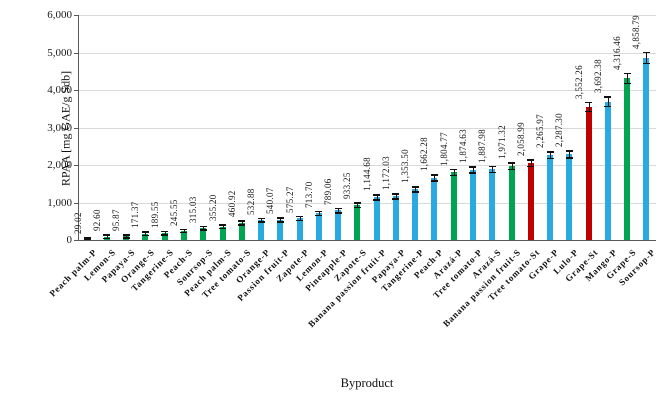 This screenshot has width=664, height=404. I want to click on bar-value-label: 189.55, so click(154, 214).